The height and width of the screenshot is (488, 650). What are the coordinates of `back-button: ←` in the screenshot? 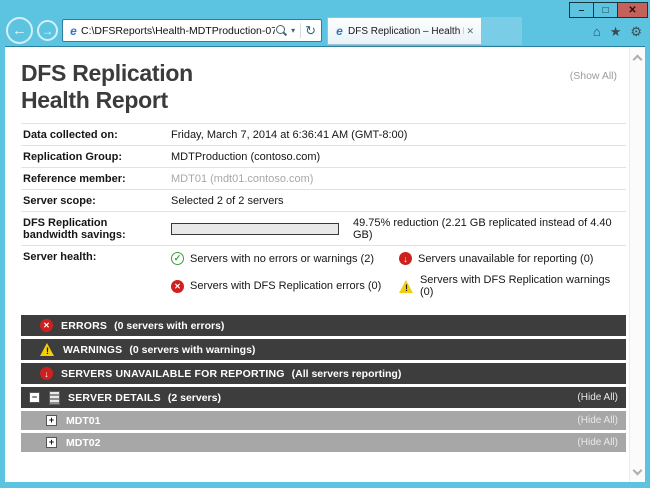 It's located at (19, 30).